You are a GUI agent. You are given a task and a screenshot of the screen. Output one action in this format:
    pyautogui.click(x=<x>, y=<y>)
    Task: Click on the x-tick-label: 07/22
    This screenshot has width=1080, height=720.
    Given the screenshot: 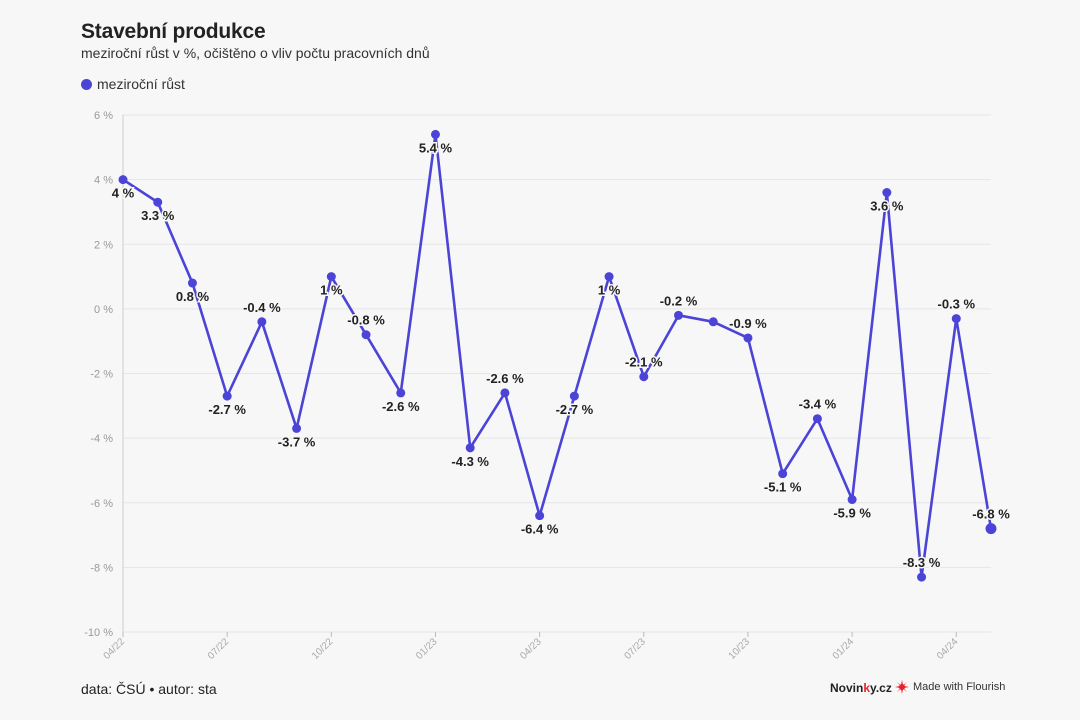 What is the action you would take?
    pyautogui.click(x=219, y=649)
    